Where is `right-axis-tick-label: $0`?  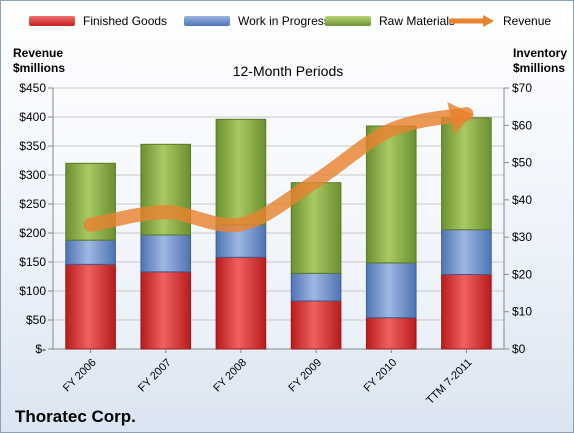
right-axis-tick-label: $0 is located at coordinates (519, 349).